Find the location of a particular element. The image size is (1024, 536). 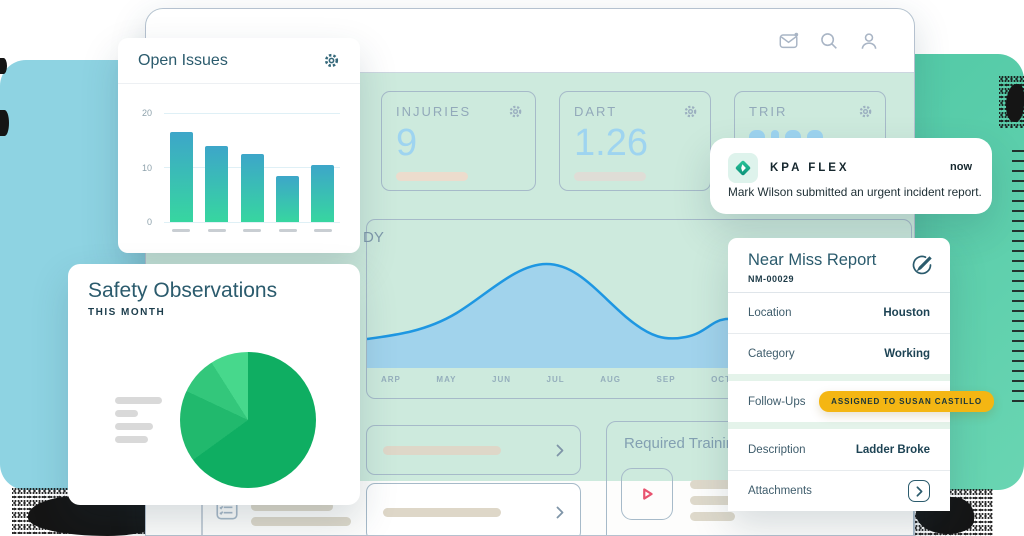

field-row-location: Location Houston is located at coordinates (839, 312).